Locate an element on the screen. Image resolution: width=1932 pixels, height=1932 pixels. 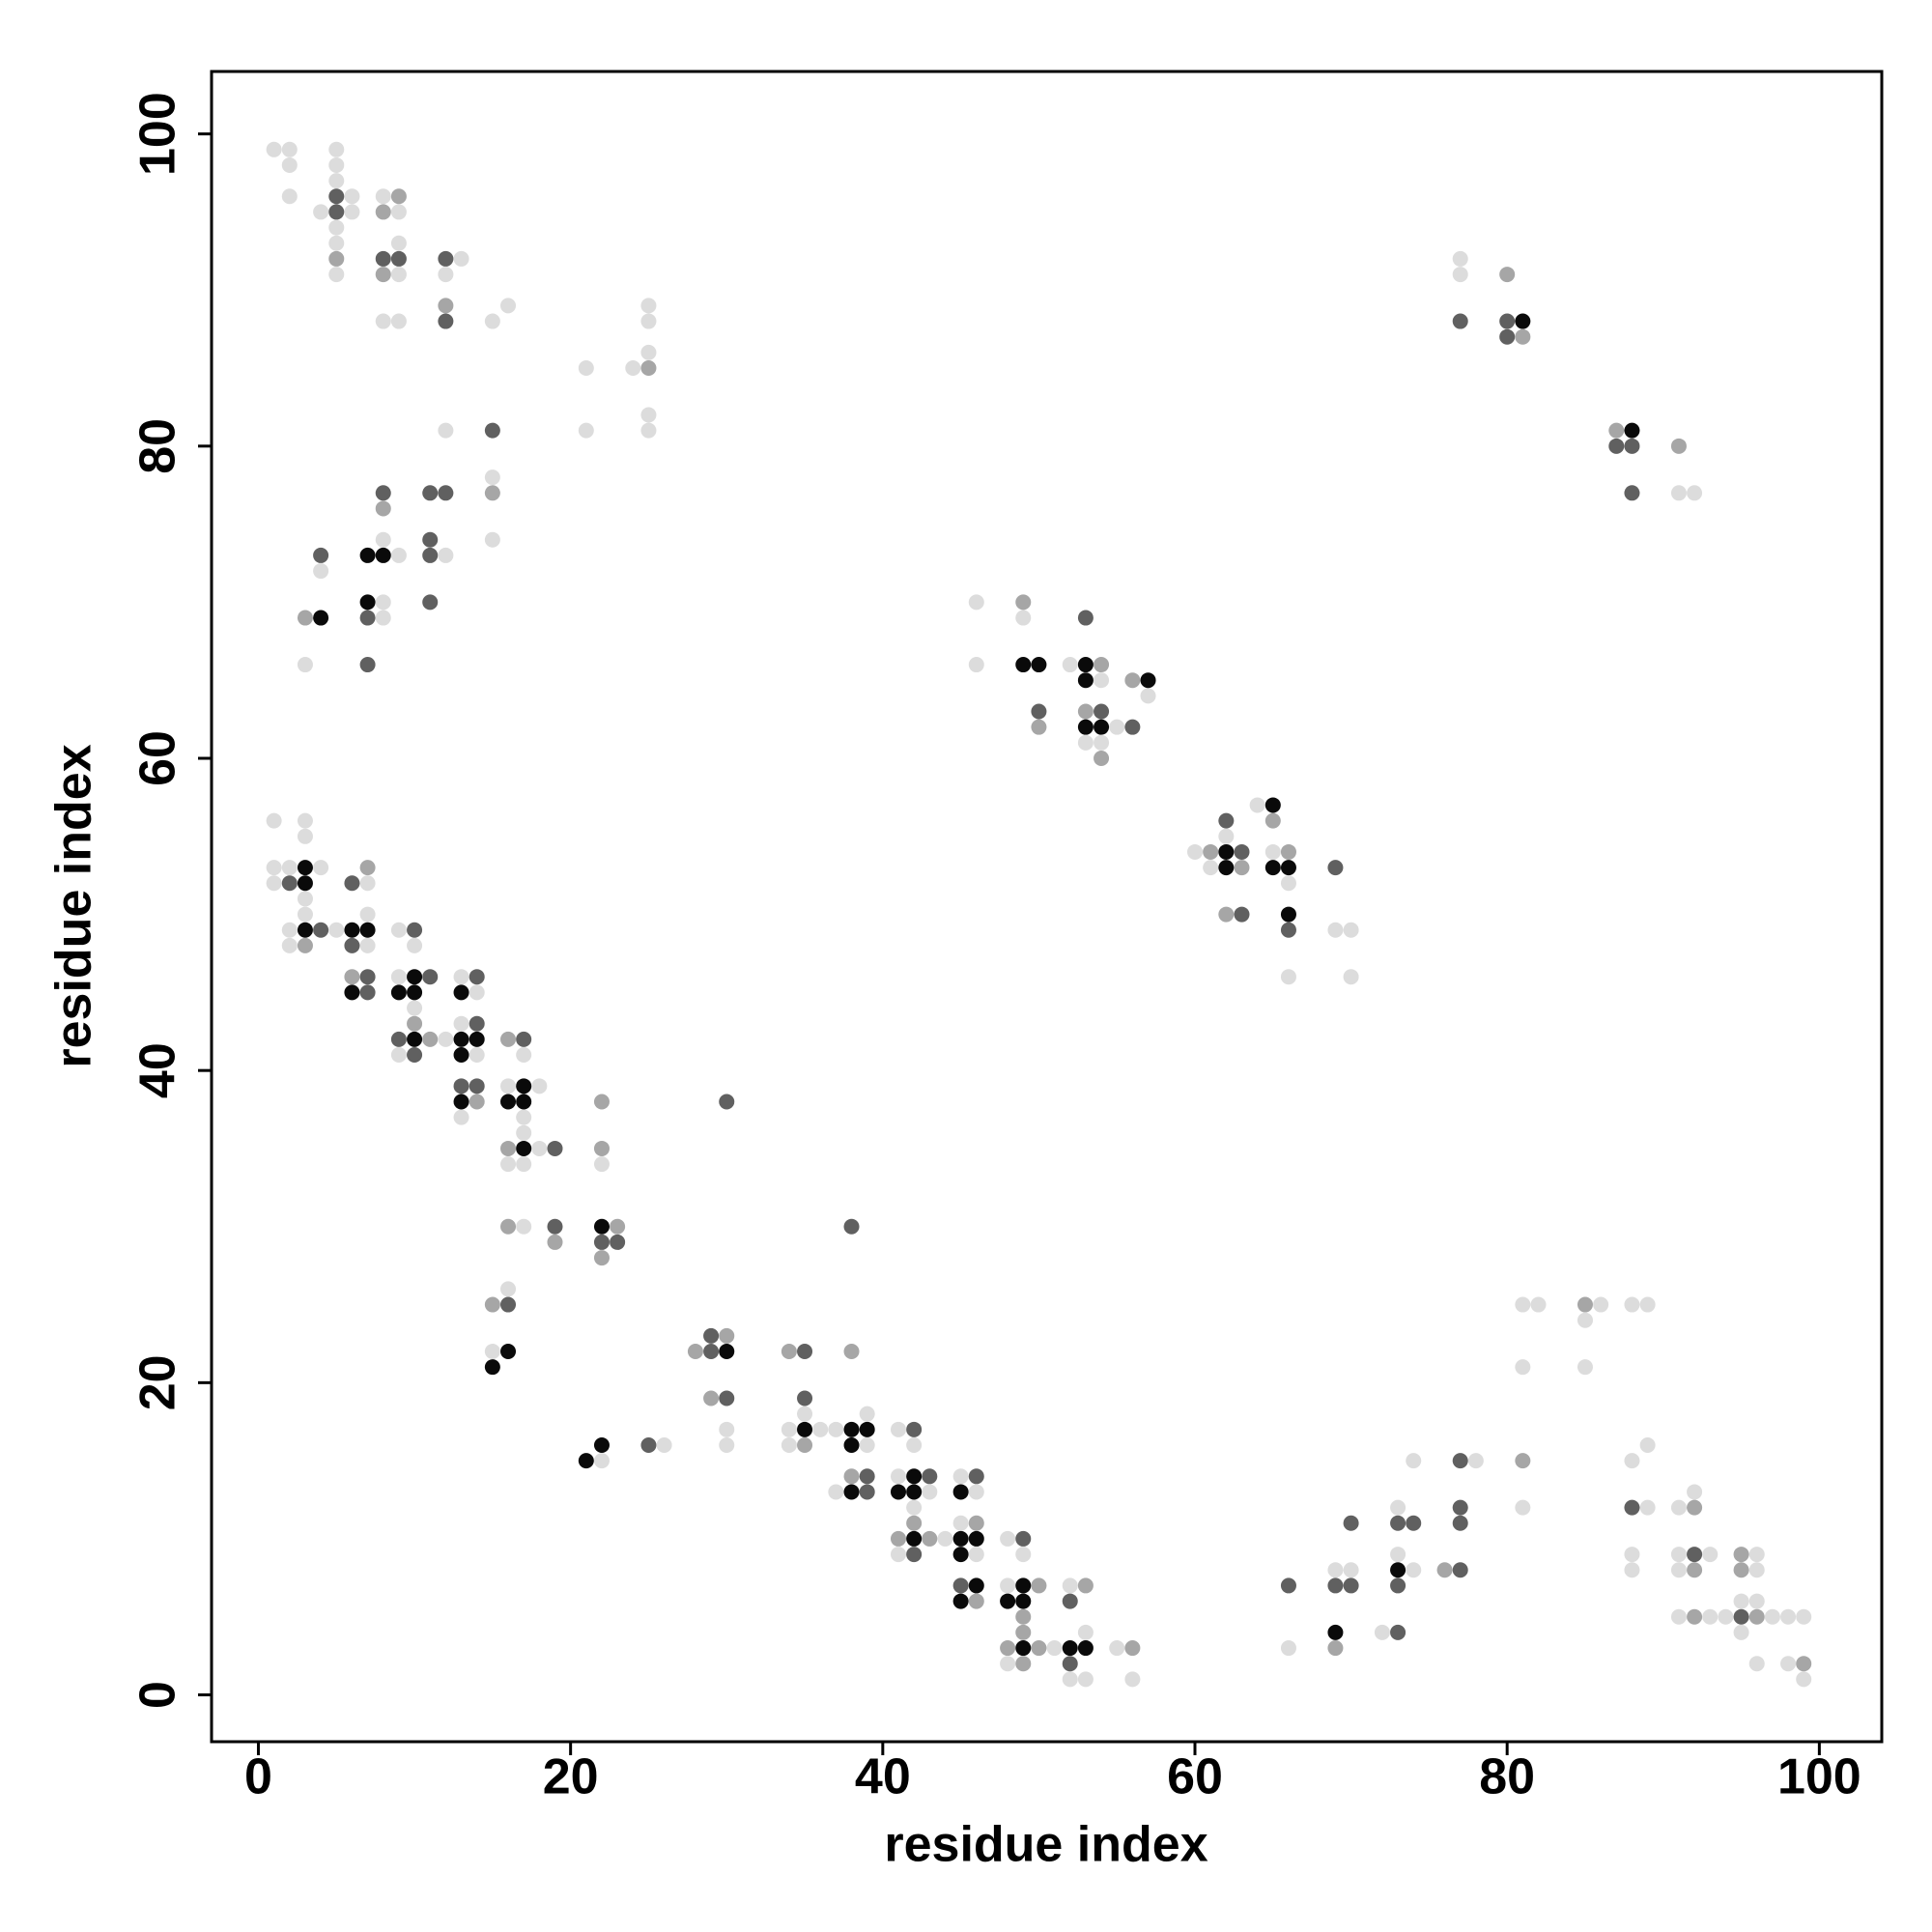
x-tick-label: 60 is located at coordinates (1195, 1777).